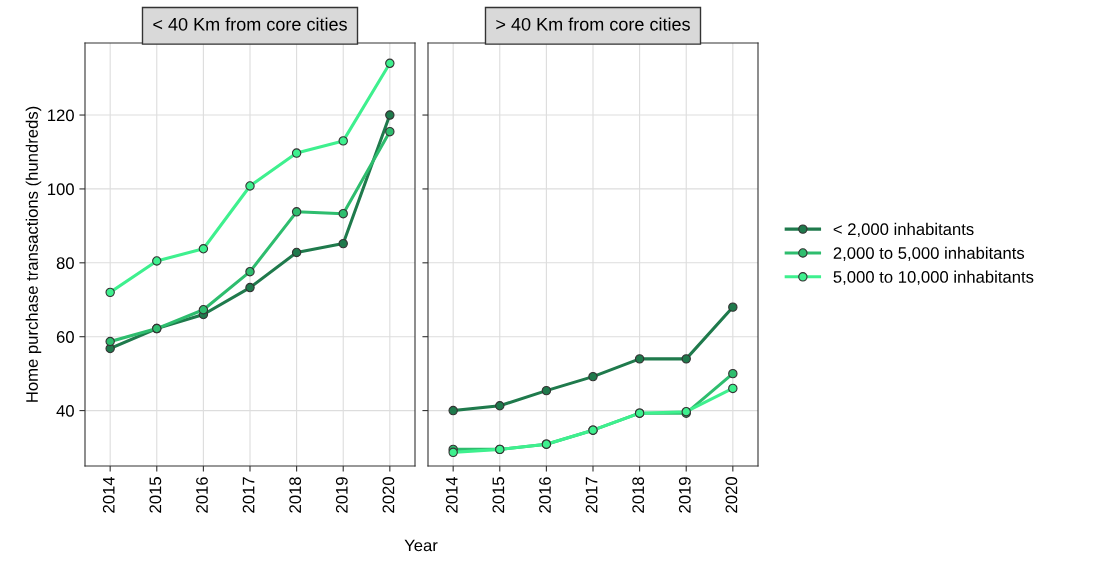 The height and width of the screenshot is (563, 1118). I want to click on y-tick-label: 100, so click(61, 189).